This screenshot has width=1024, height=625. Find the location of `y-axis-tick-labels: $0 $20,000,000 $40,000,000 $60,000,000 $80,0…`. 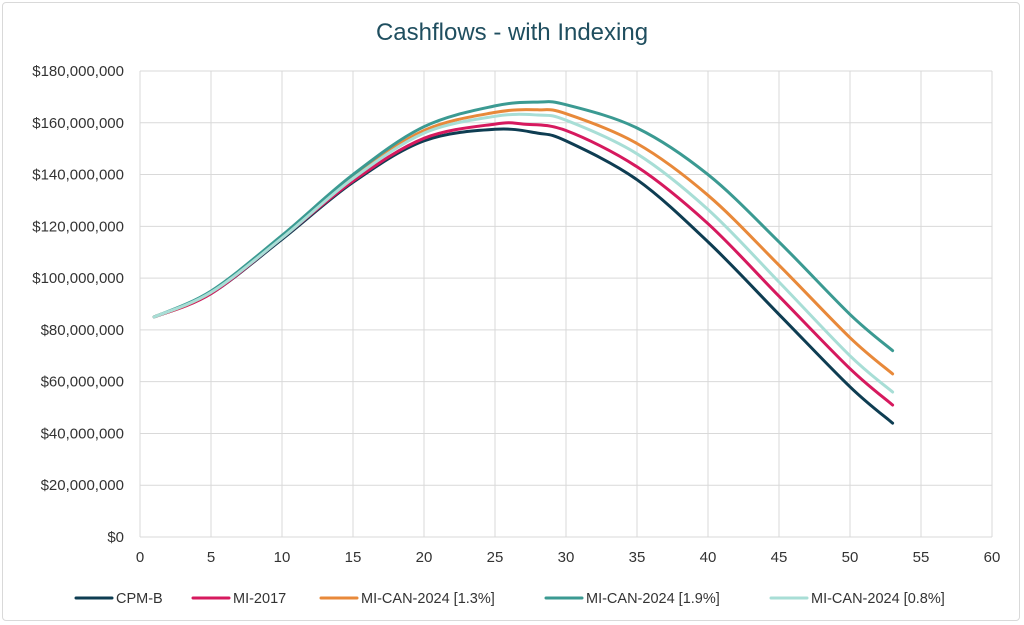

y-axis-tick-labels: $0 $20,000,000 $40,000,000 $60,000,000 $80,0… is located at coordinates (78, 304).